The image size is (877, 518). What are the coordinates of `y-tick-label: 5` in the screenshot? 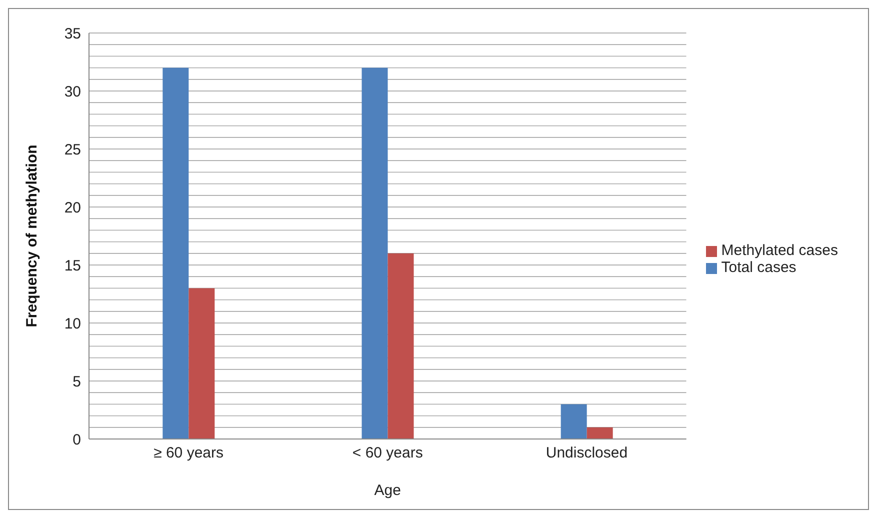 It's located at (76, 381).